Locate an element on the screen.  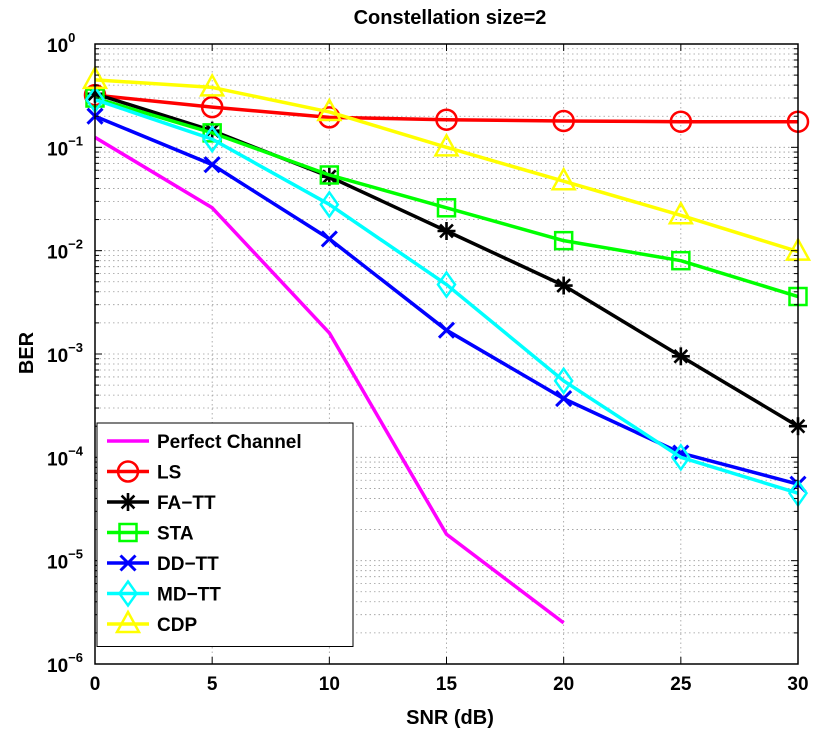
legend-label: FA−TT is located at coordinates (186, 503).